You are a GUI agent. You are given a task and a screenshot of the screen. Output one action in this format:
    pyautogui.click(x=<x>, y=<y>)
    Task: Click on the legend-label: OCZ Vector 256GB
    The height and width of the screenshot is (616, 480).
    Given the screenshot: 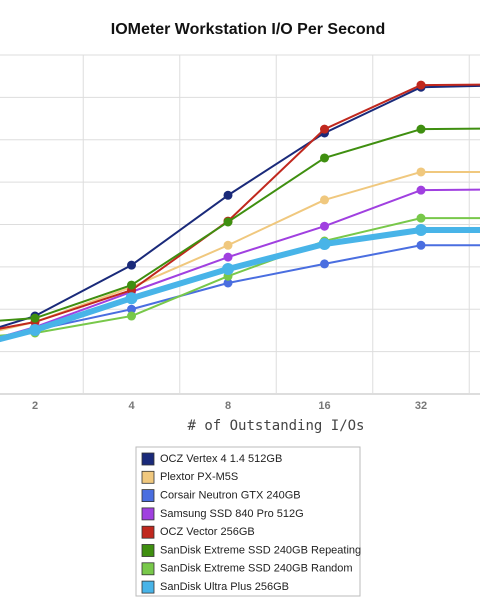 What is the action you would take?
    pyautogui.click(x=207, y=532)
    